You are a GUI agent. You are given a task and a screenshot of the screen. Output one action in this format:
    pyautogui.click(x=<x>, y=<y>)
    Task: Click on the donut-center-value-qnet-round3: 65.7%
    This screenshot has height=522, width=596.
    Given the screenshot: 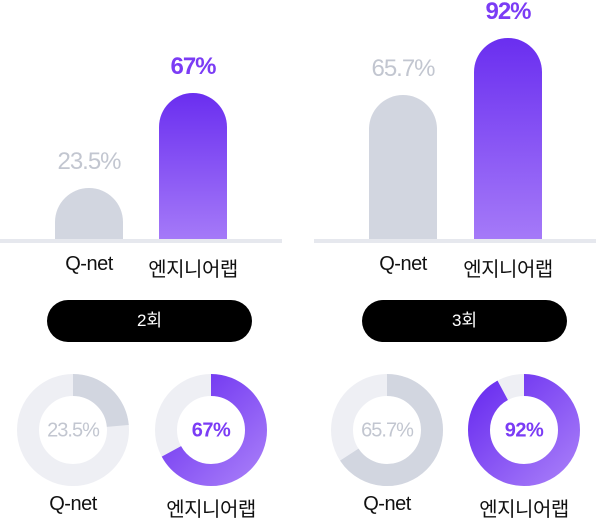 What is the action you would take?
    pyautogui.click(x=387, y=430)
    